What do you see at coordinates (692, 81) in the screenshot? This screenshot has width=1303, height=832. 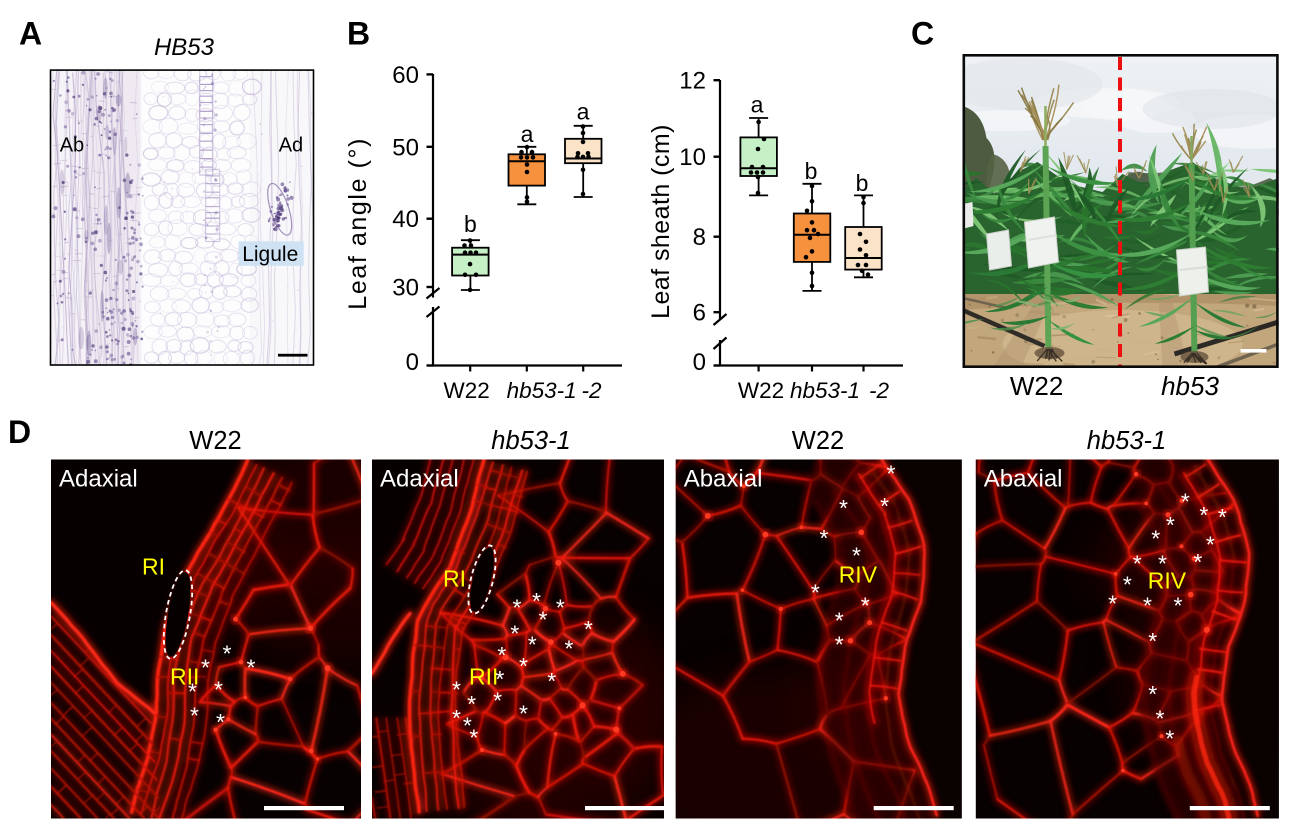 I see `svg-text: 12` at bounding box center [692, 81].